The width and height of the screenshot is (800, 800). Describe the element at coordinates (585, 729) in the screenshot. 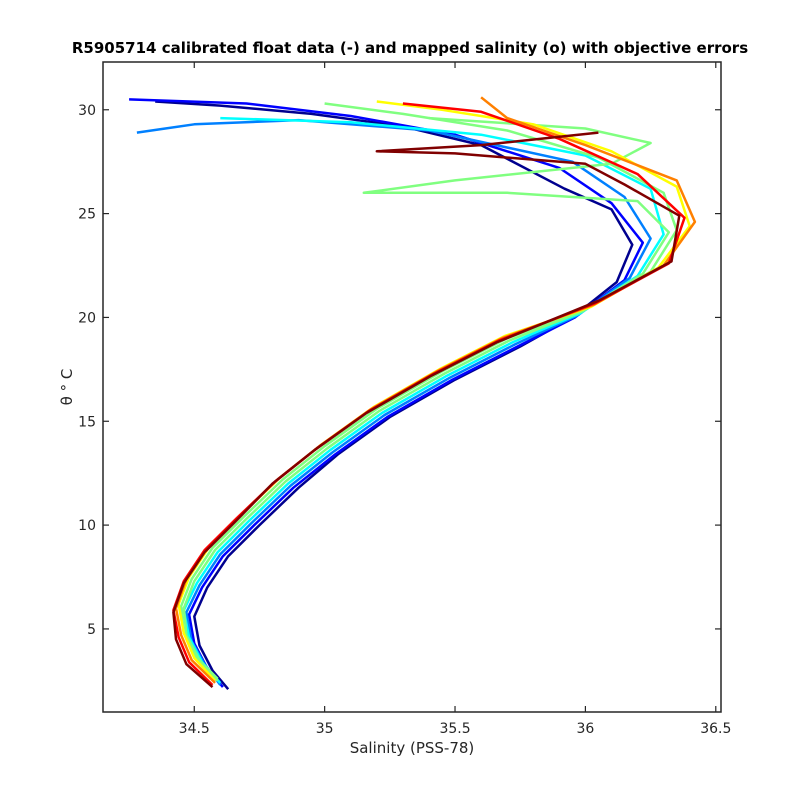

I see `x-tick-label: 36` at that location.